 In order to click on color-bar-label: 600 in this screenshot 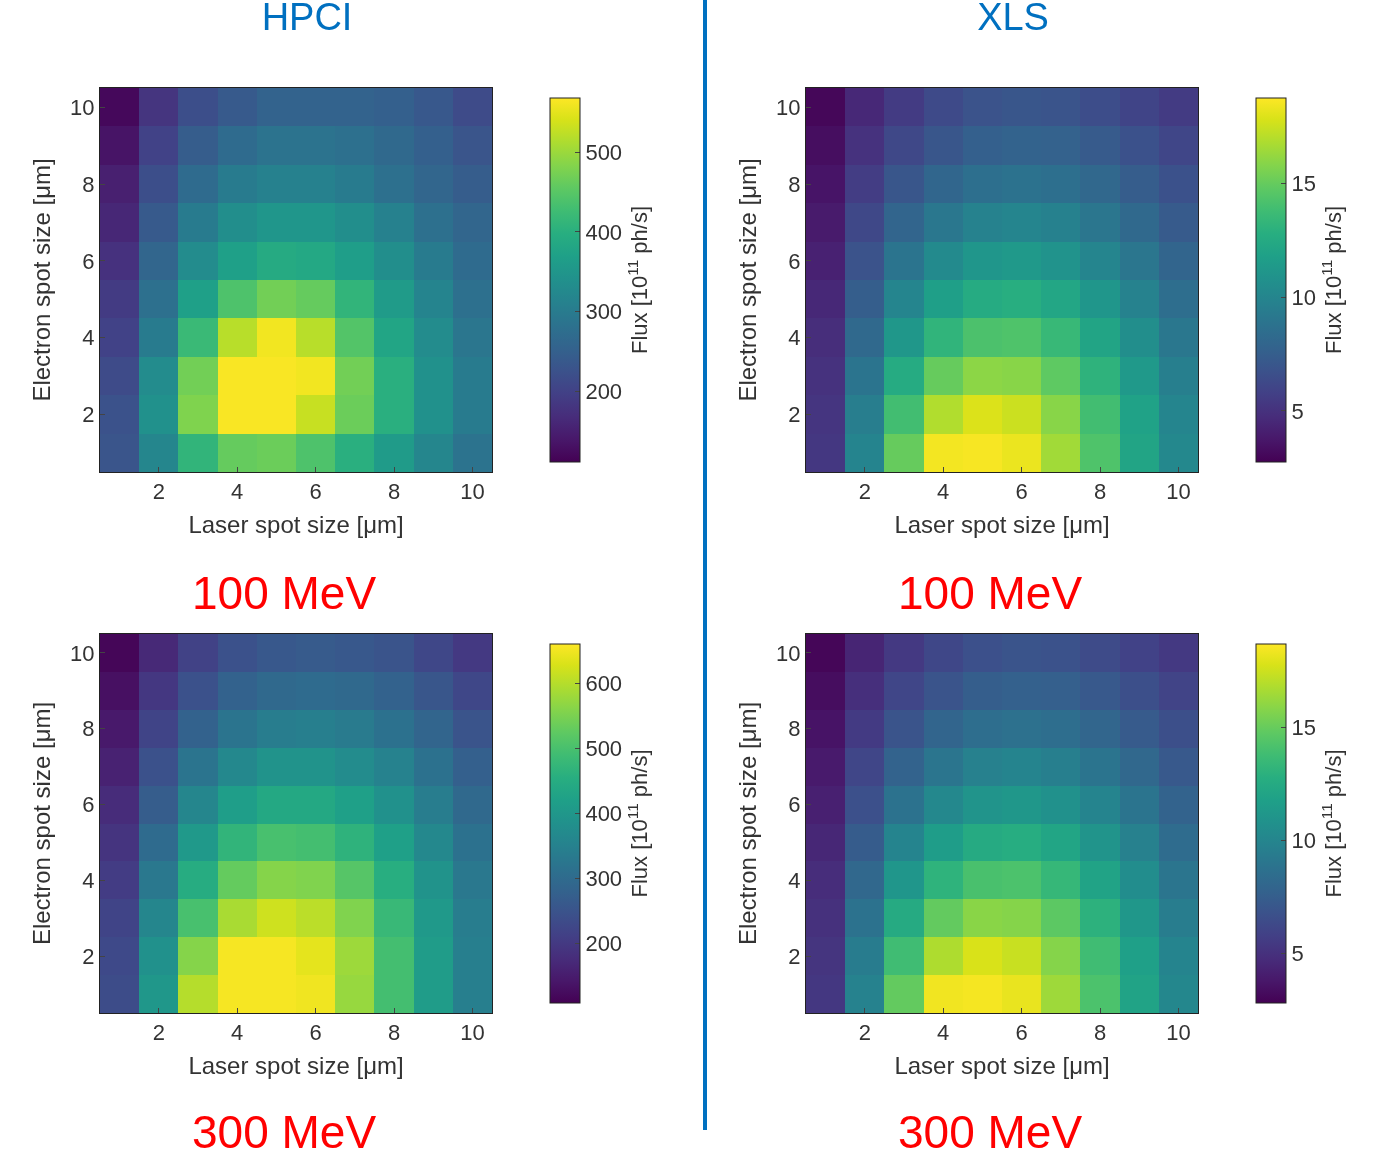, I will do `click(604, 684)`.